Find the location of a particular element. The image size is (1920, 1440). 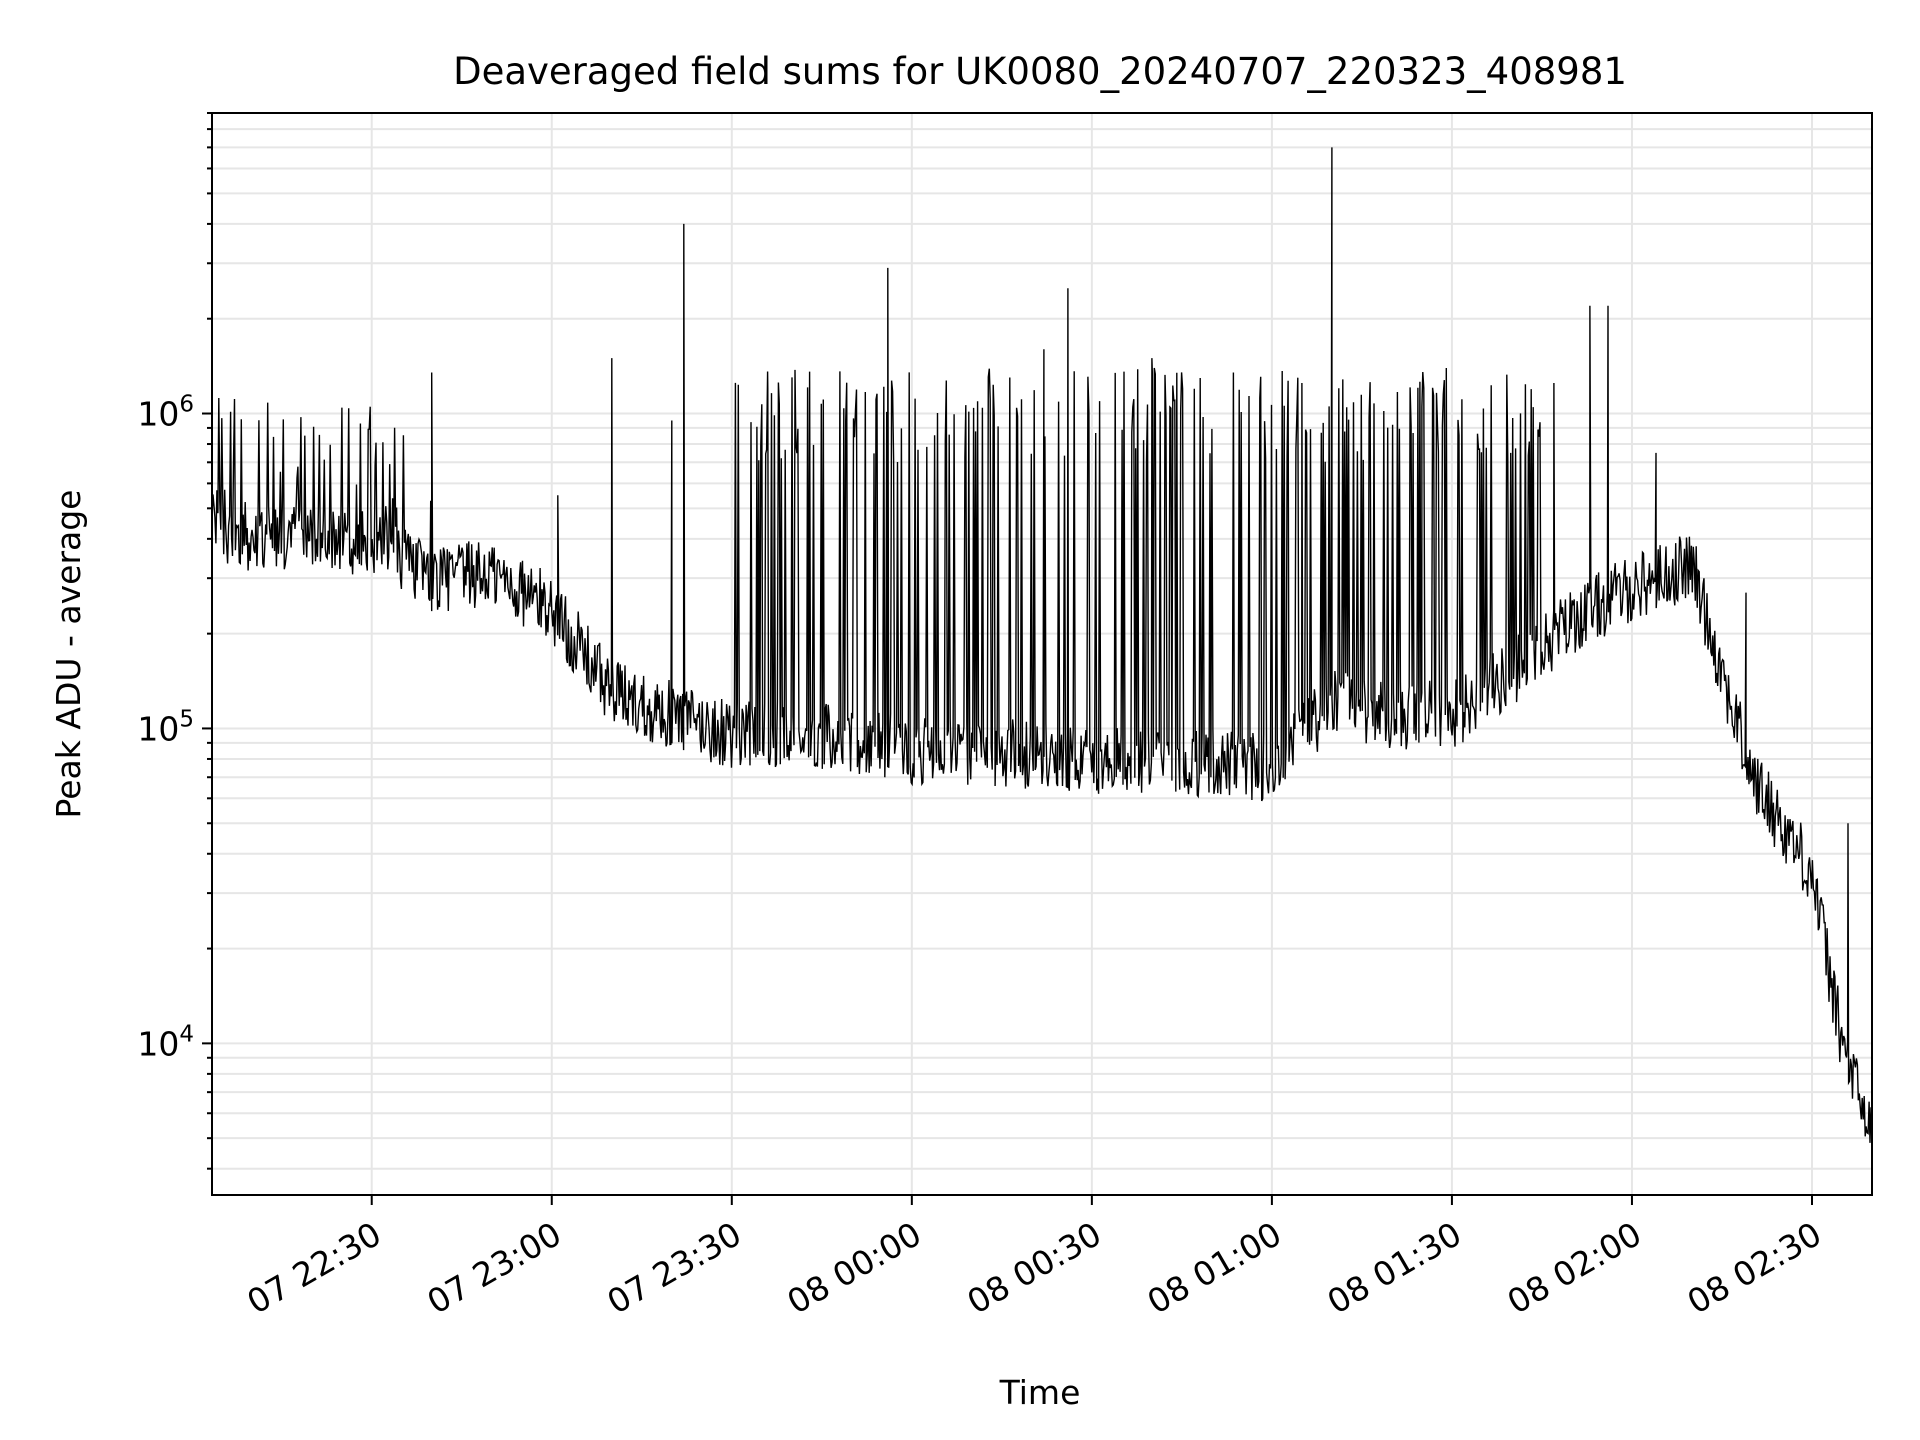

y-tick-label: 105 is located at coordinates (165, 727).